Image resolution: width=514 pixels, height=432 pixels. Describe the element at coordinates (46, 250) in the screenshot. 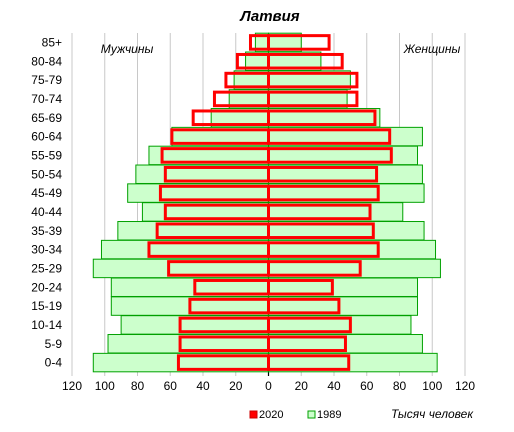

I see `age-group-label: 30-34` at that location.